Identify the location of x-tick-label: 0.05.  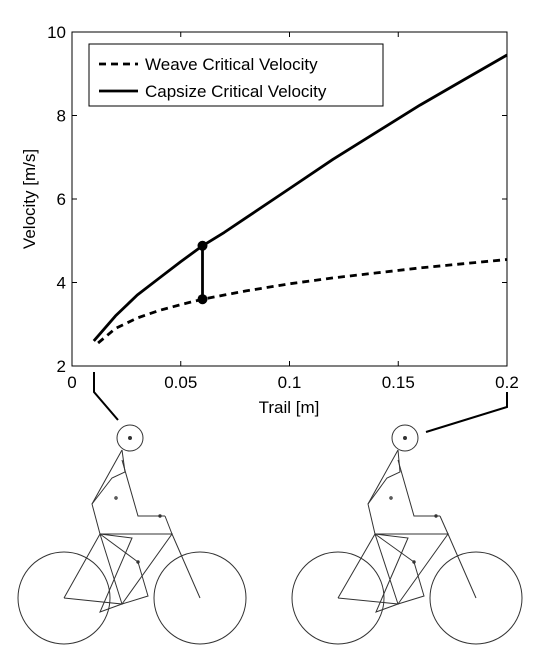
(180, 382).